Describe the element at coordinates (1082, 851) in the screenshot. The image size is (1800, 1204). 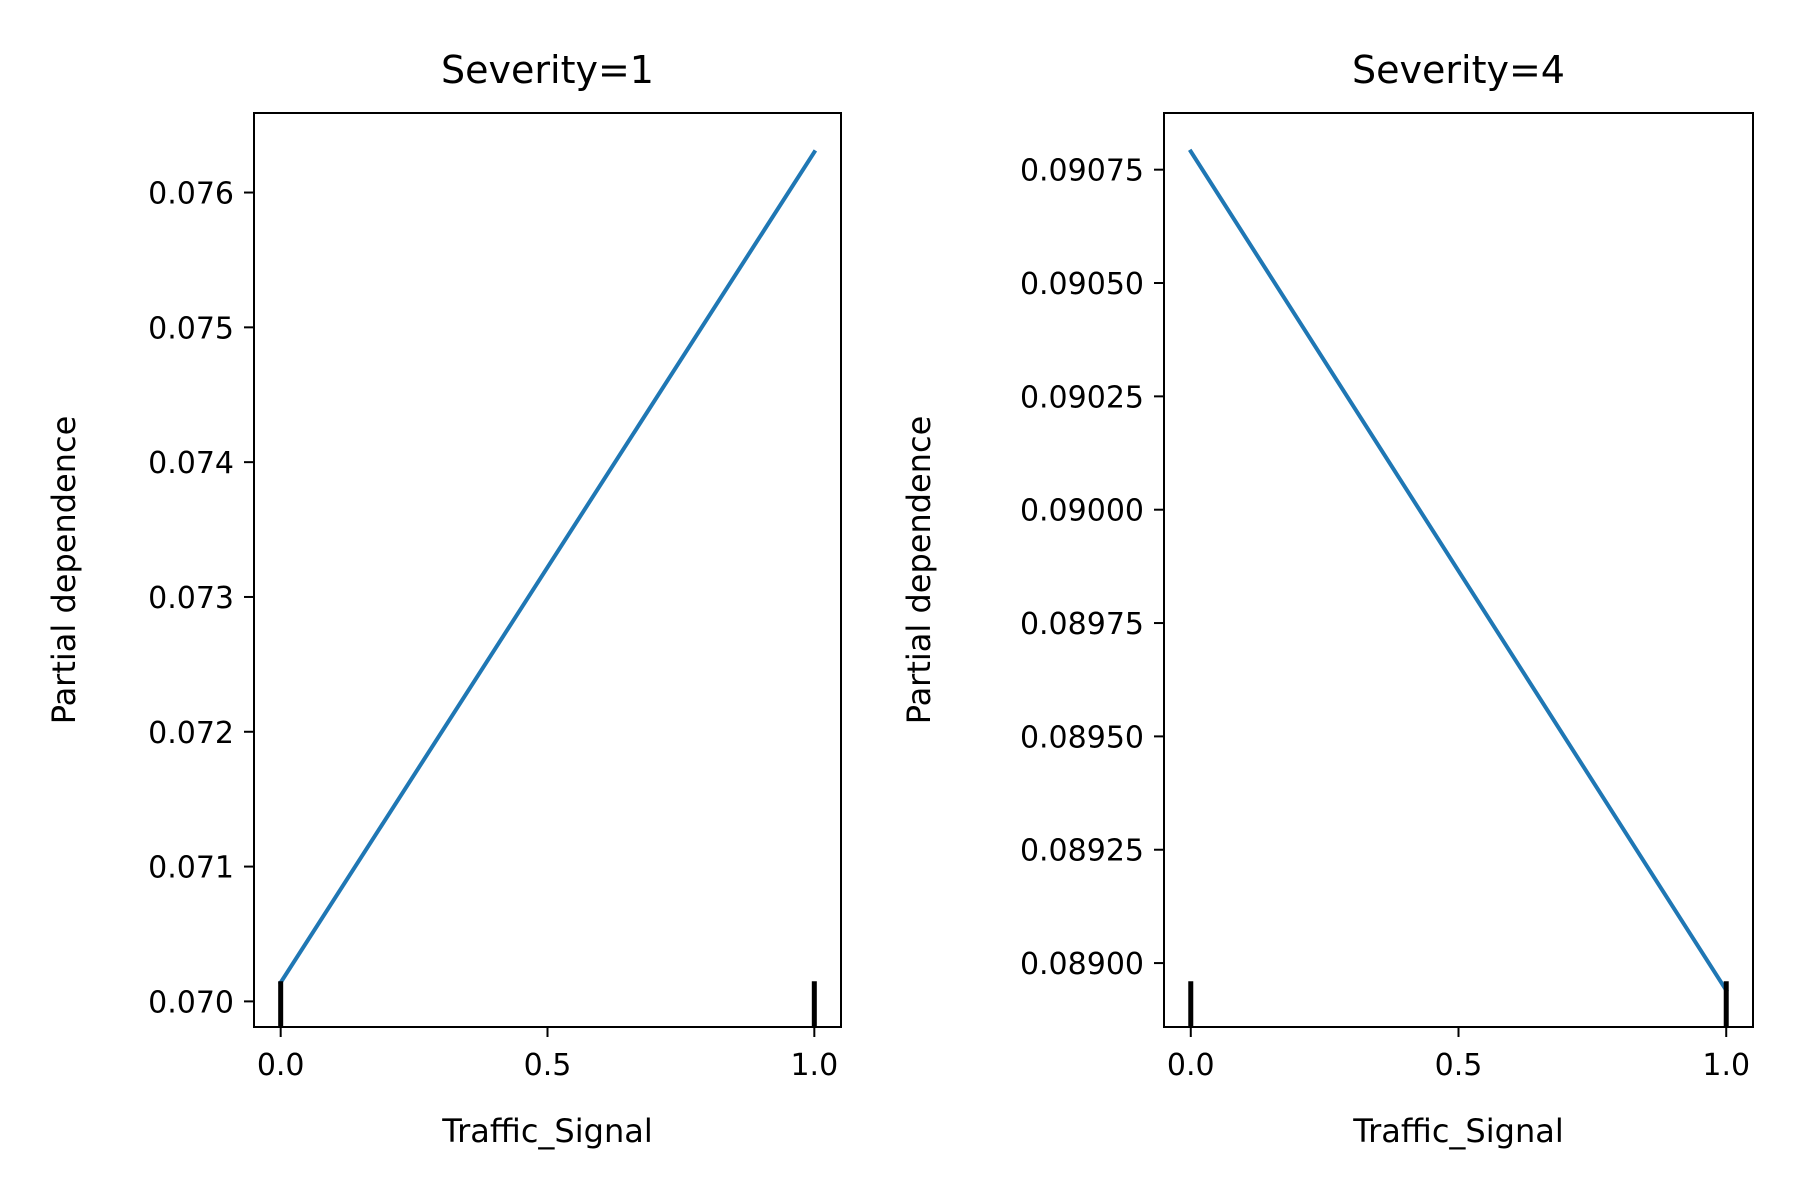
I see `subplot-2-y-tick-label: 0.08925` at that location.